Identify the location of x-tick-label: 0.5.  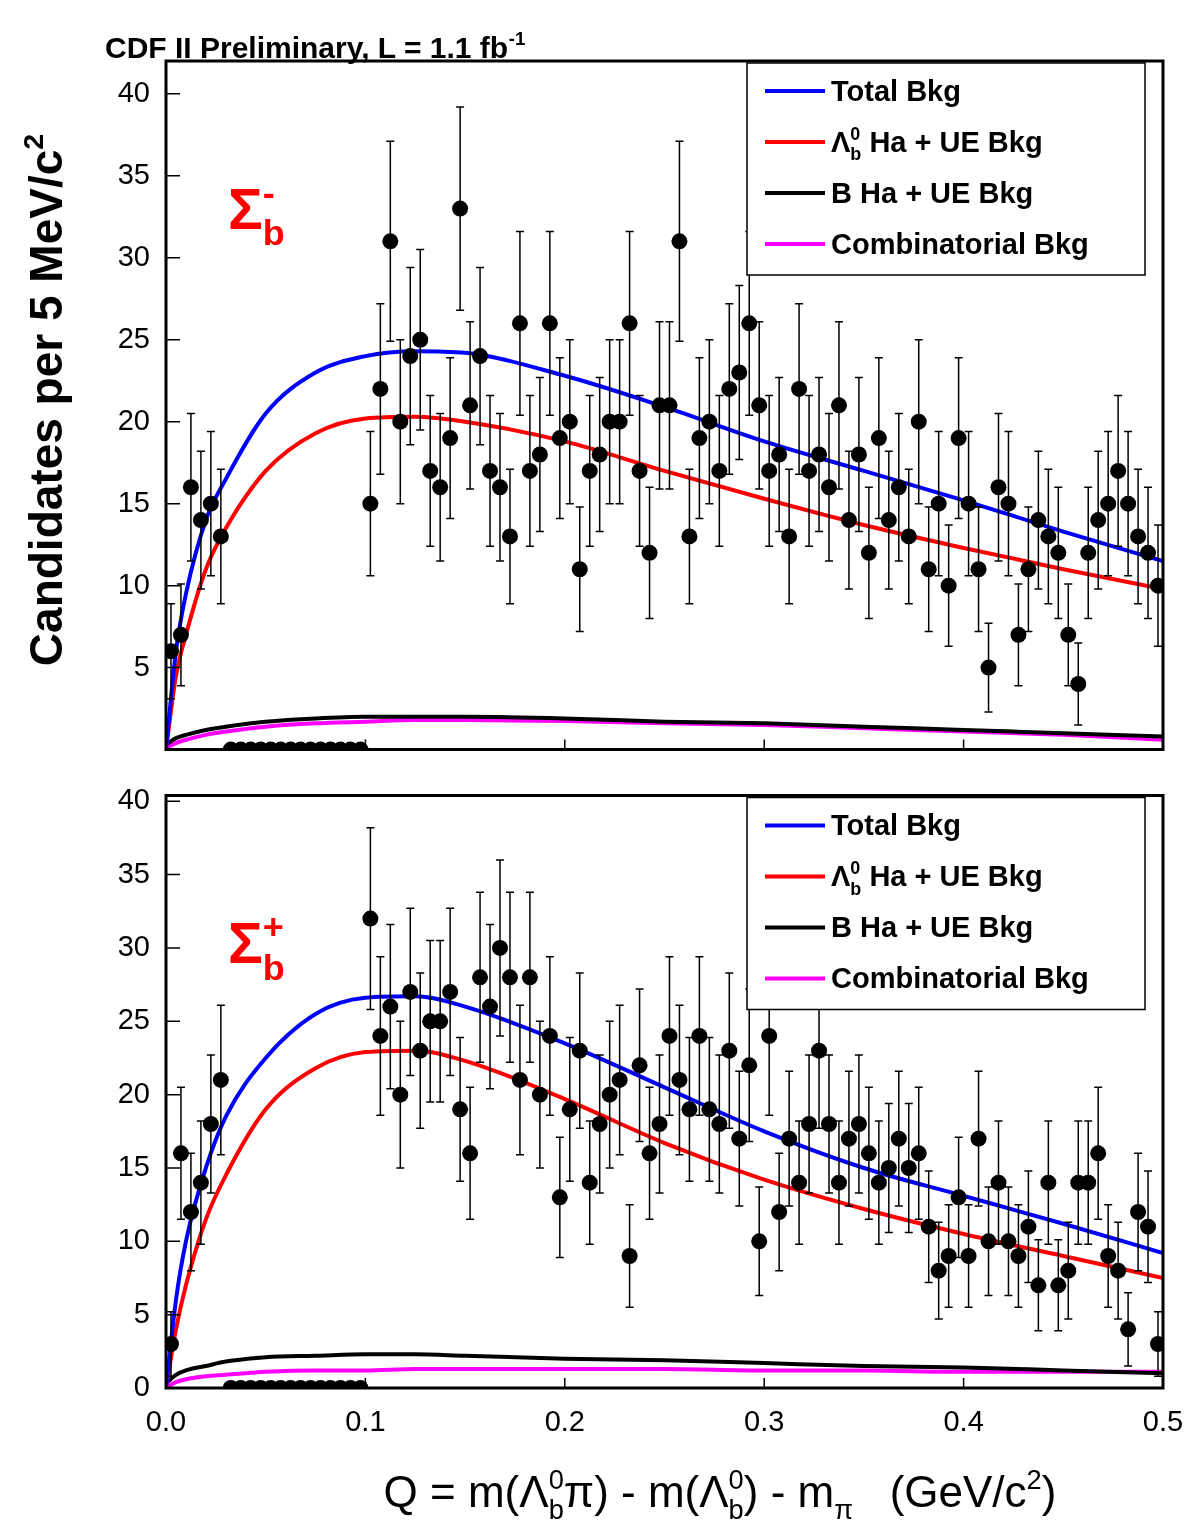
(1163, 1421).